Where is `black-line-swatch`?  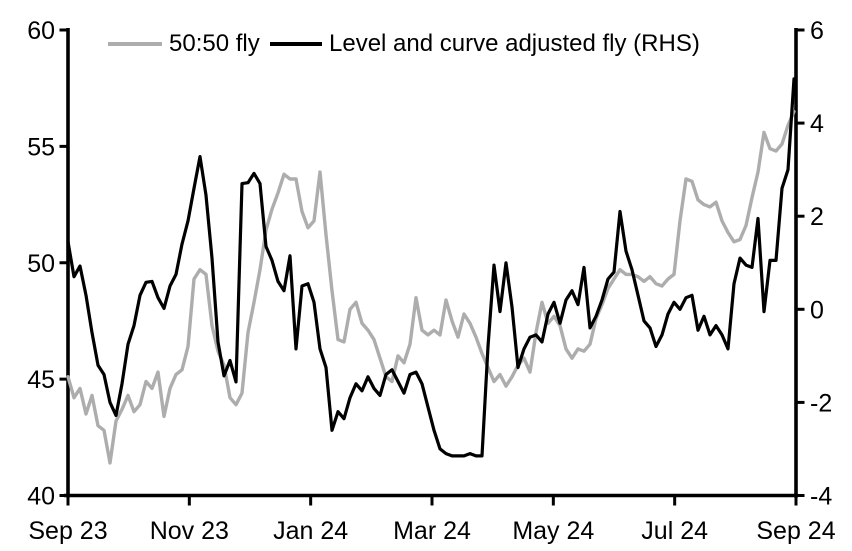 black-line-swatch is located at coordinates (296, 44).